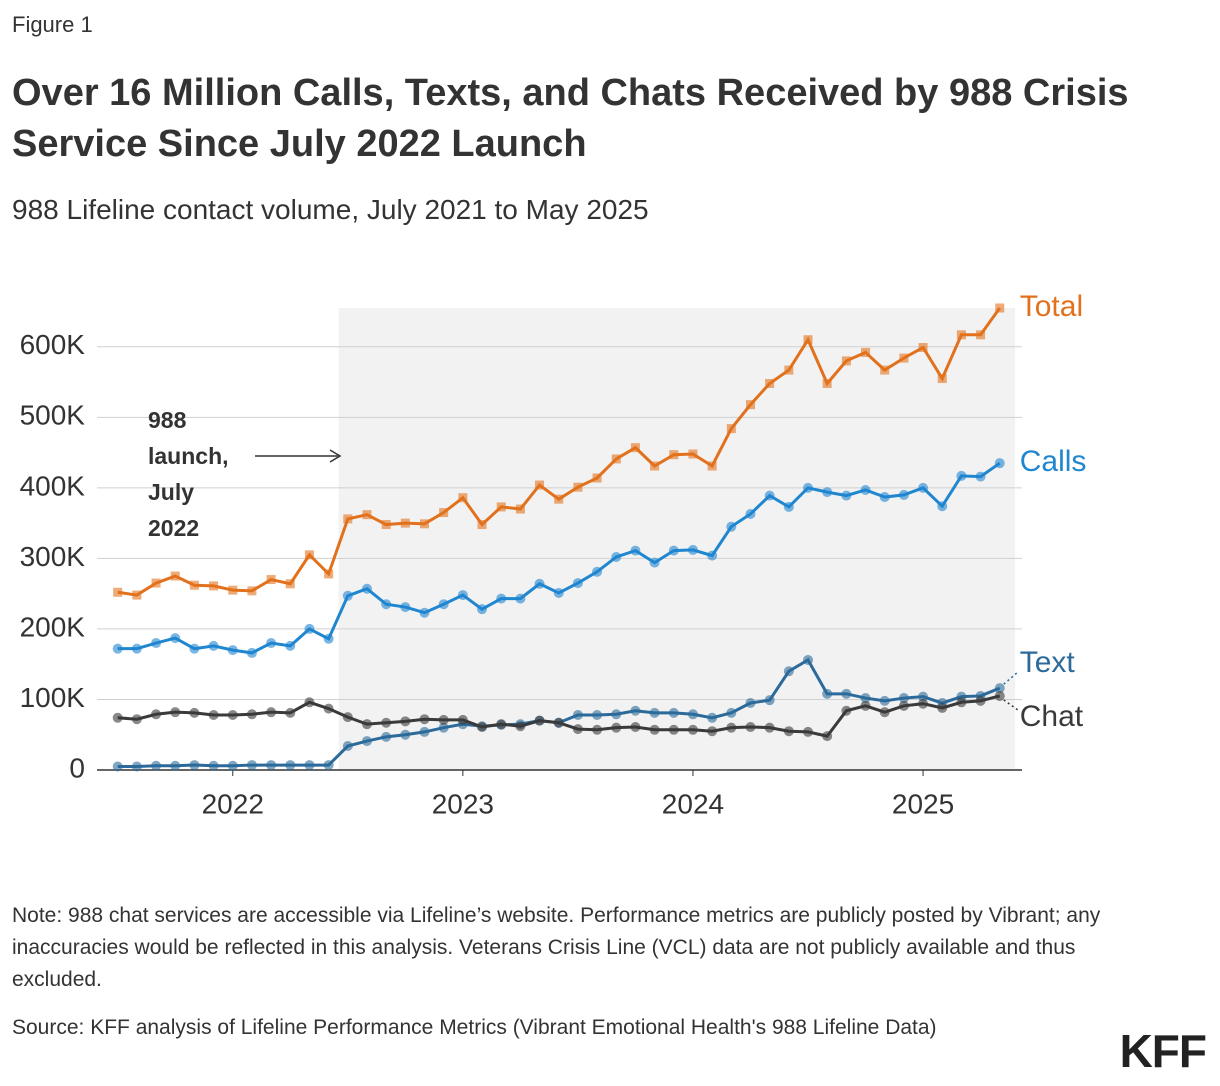 This screenshot has width=1220, height=1086. I want to click on figure-label: Figure 1, so click(52, 24).